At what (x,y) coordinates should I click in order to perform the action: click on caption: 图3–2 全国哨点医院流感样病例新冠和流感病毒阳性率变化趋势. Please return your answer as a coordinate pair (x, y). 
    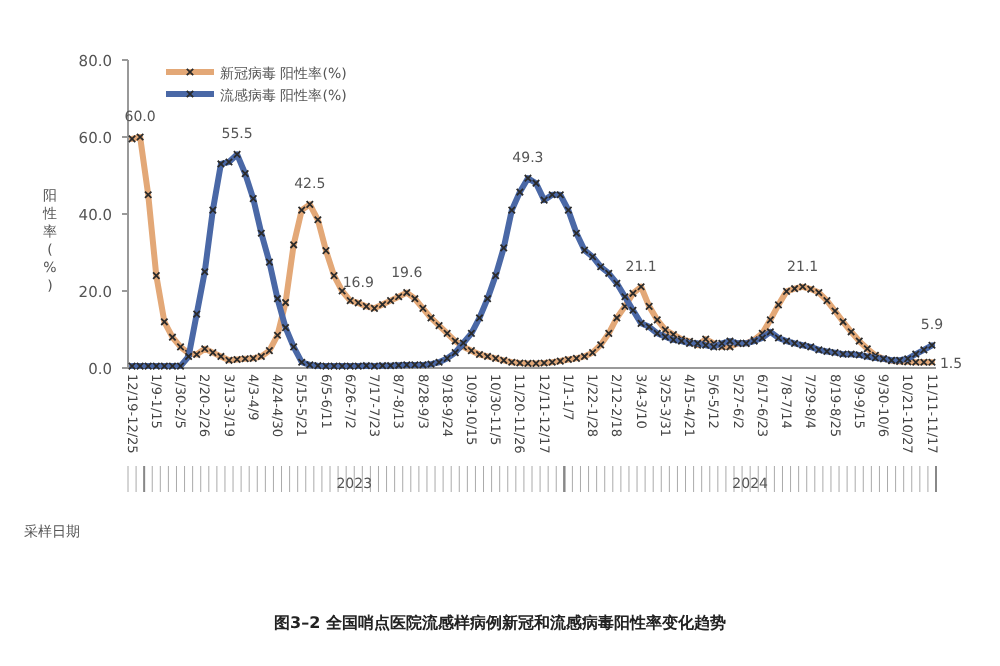
    Looking at the image, I should click on (500, 622).